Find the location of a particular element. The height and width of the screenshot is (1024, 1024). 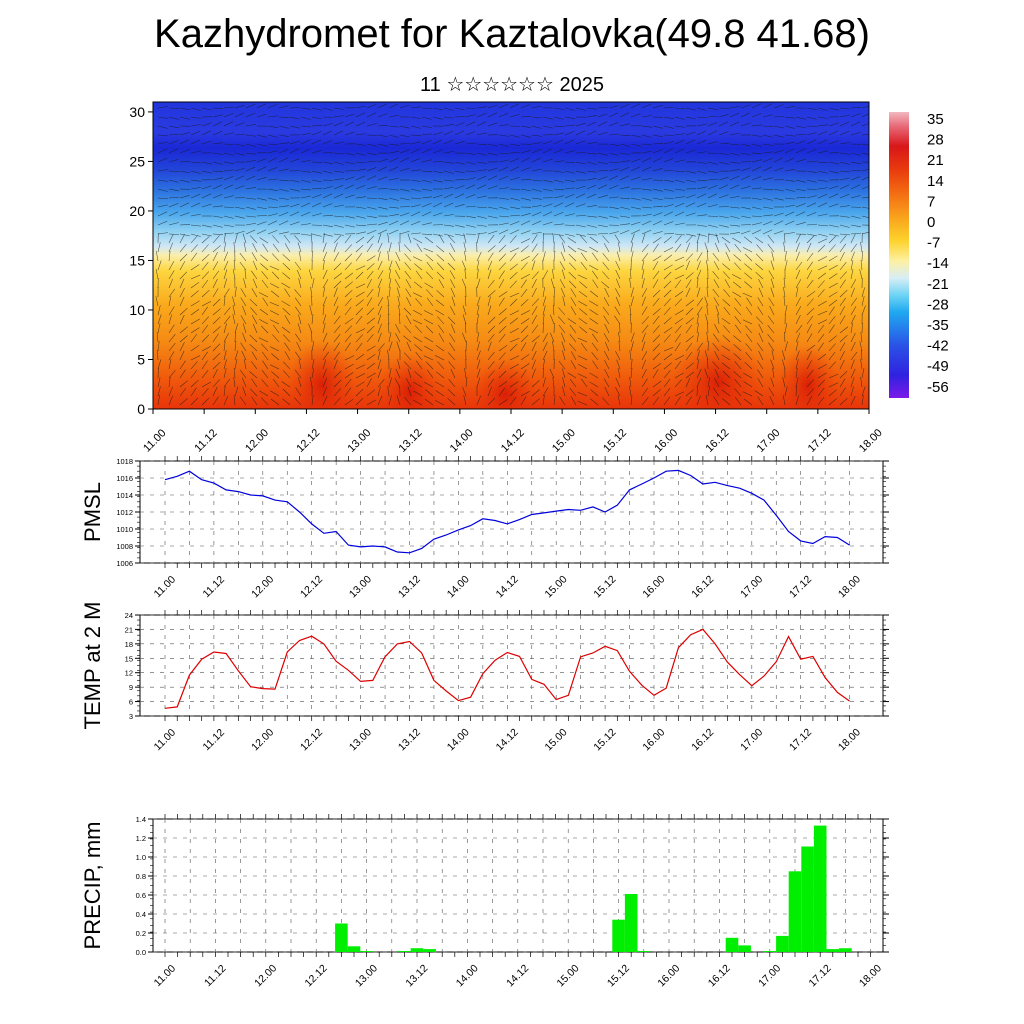

y-tick-label: 6 is located at coordinates (131, 702).